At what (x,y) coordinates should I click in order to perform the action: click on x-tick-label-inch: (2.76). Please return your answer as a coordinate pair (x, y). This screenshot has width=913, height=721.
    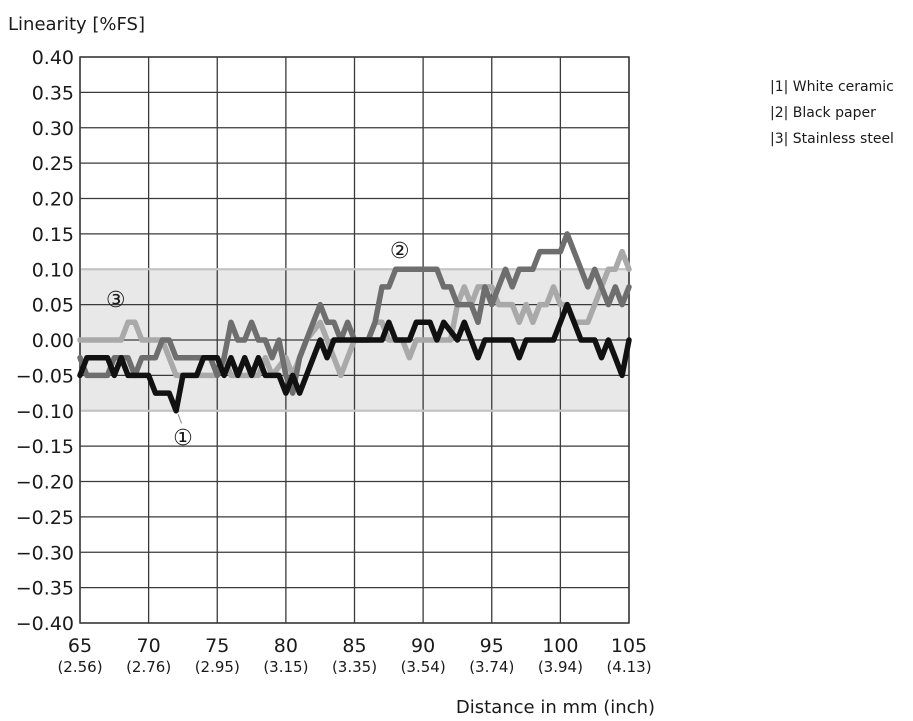
    Looking at the image, I should click on (148, 667).